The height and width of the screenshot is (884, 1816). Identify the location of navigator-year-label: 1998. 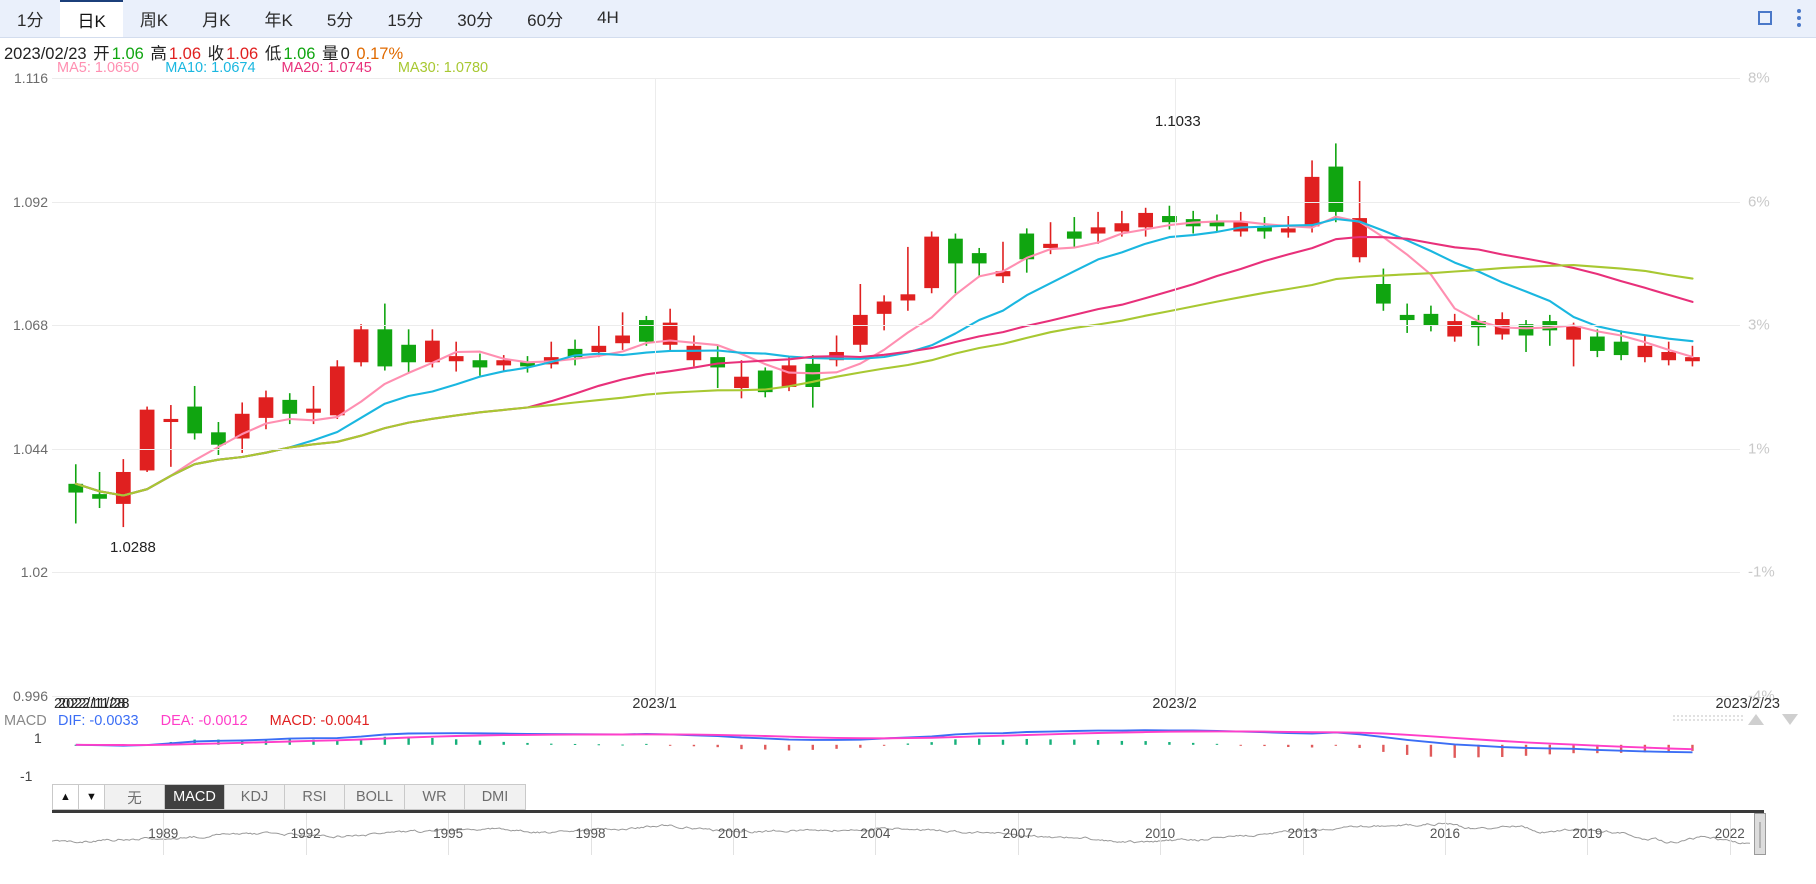
(590, 833).